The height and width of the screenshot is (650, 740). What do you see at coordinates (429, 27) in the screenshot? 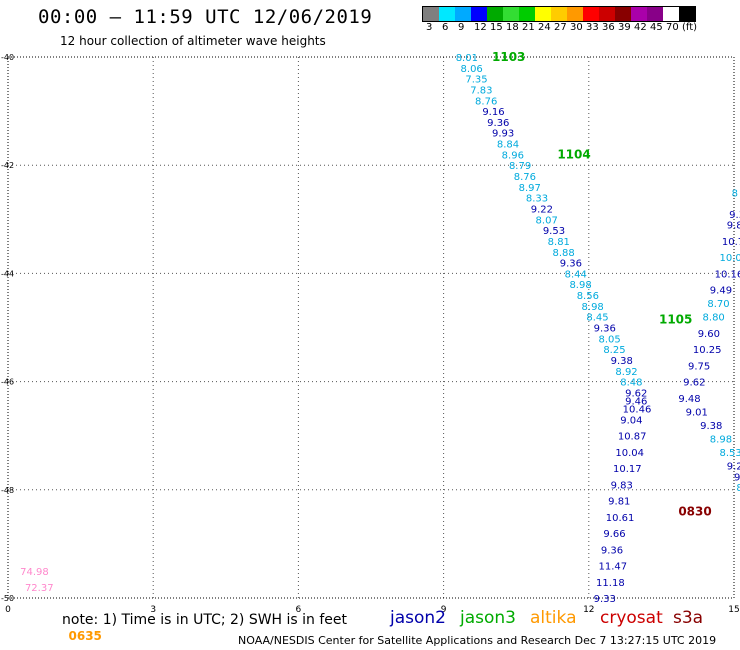
I see `legend-label: 3` at bounding box center [429, 27].